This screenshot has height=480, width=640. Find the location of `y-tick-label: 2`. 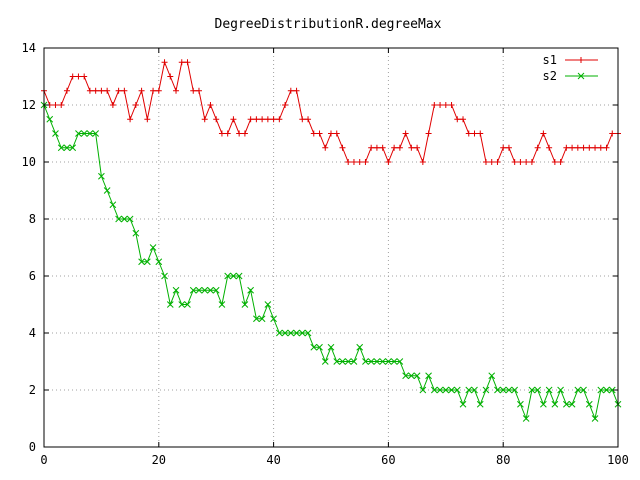

y-tick-label: 2 is located at coordinates (32, 390).